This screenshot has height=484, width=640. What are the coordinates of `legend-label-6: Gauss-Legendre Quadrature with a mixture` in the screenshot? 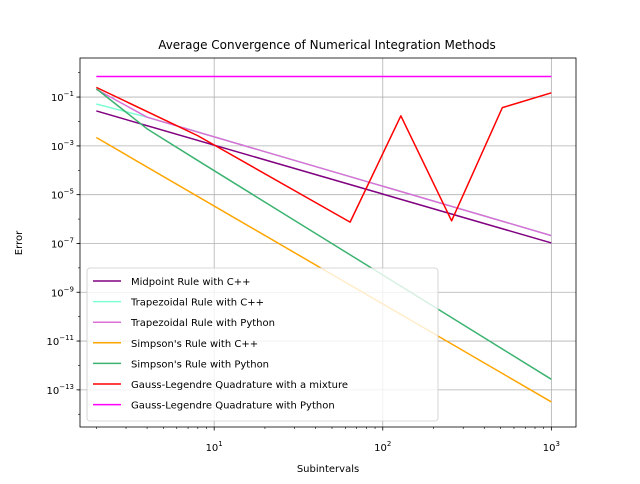 It's located at (239, 385).